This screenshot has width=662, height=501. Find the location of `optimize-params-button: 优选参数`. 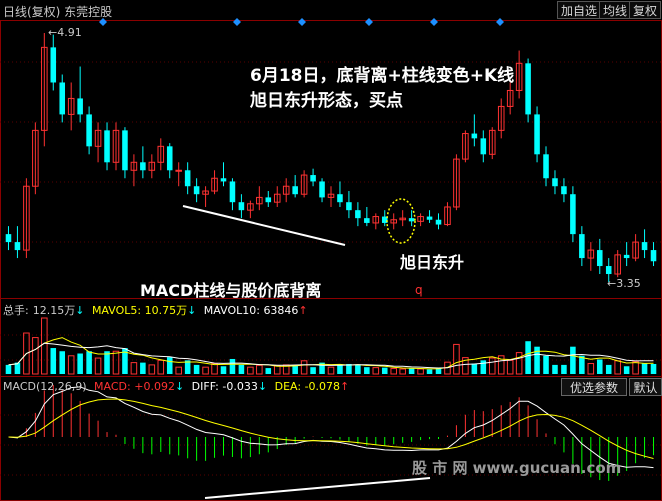

optimize-params-button: 优选参数 is located at coordinates (594, 387).